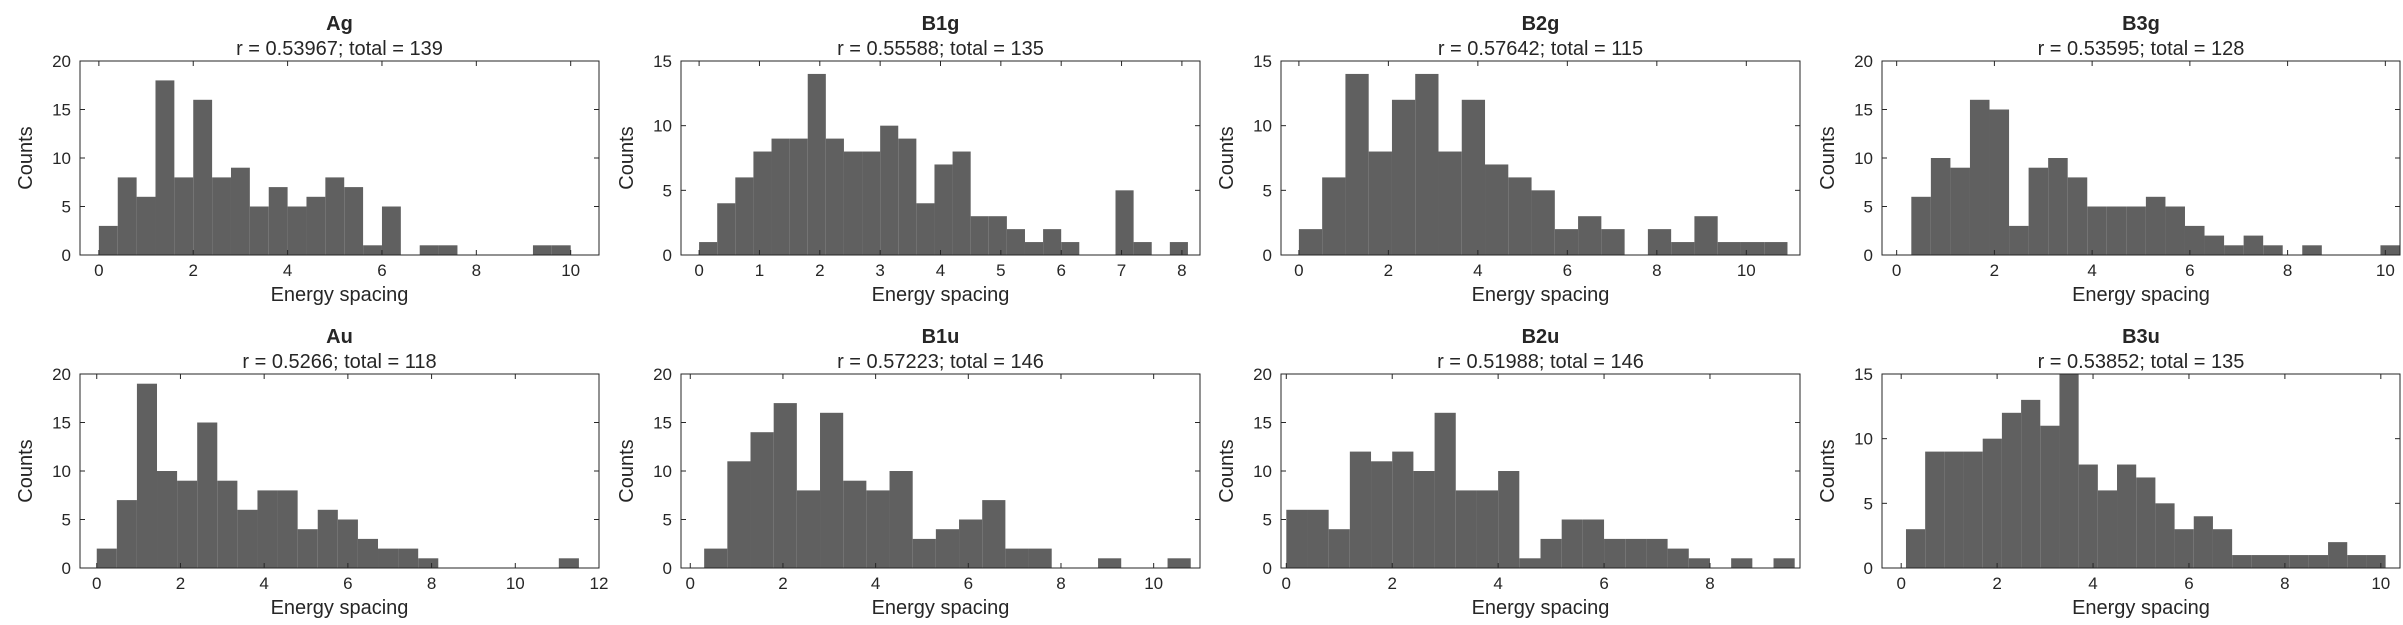 This screenshot has height=625, width=2403. I want to click on x-tick-label: 1, so click(759, 270).